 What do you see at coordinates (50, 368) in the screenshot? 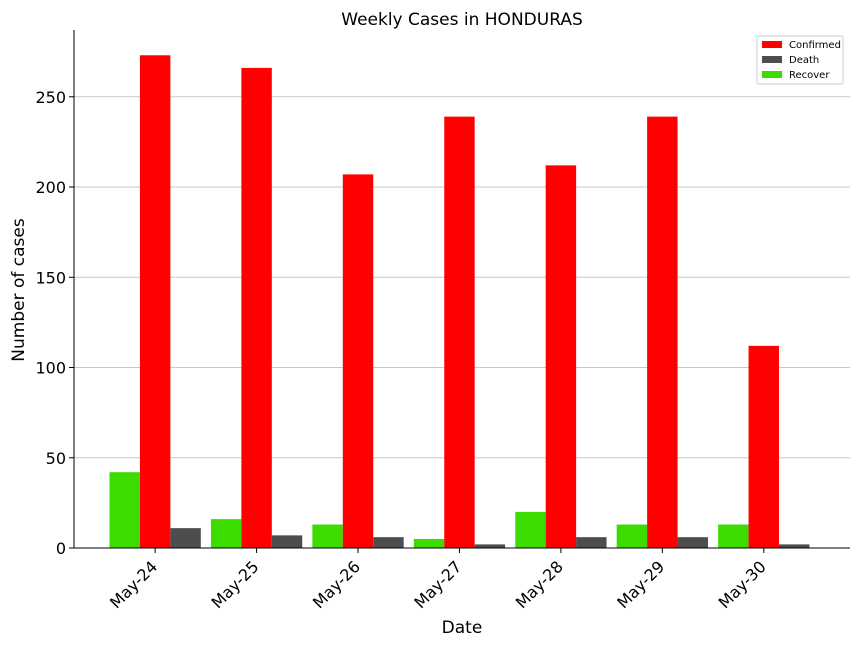
I see `y-tick-label: 100` at bounding box center [50, 368].